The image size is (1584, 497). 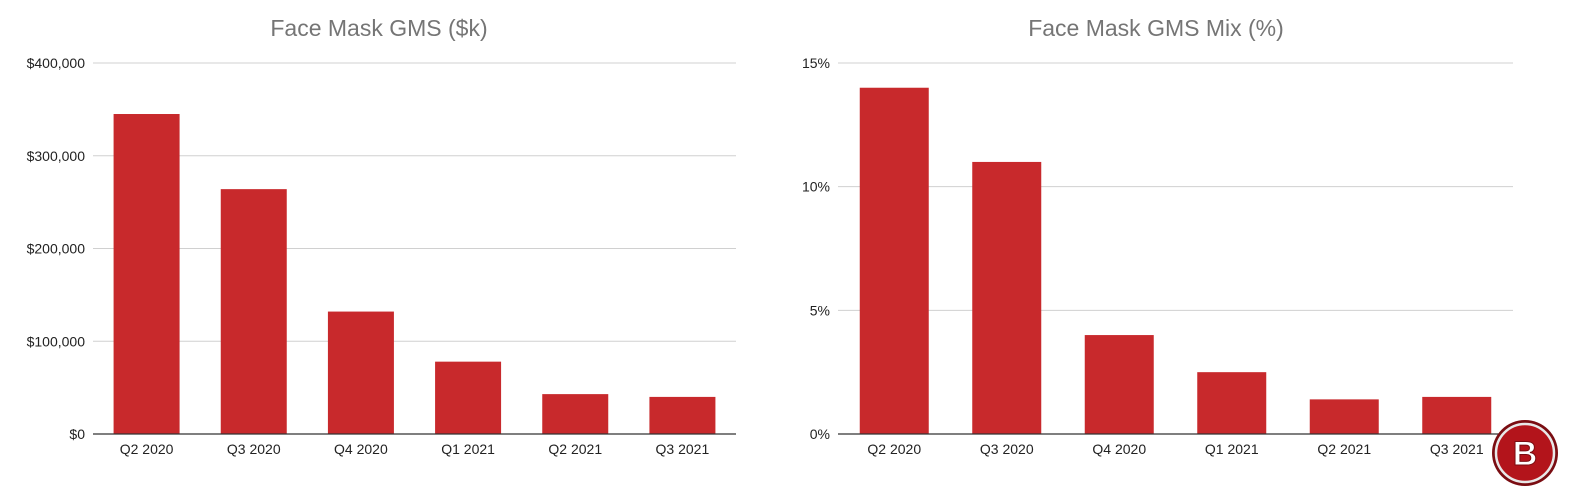 I want to click on y-tick-label: $0, so click(x=77, y=434).